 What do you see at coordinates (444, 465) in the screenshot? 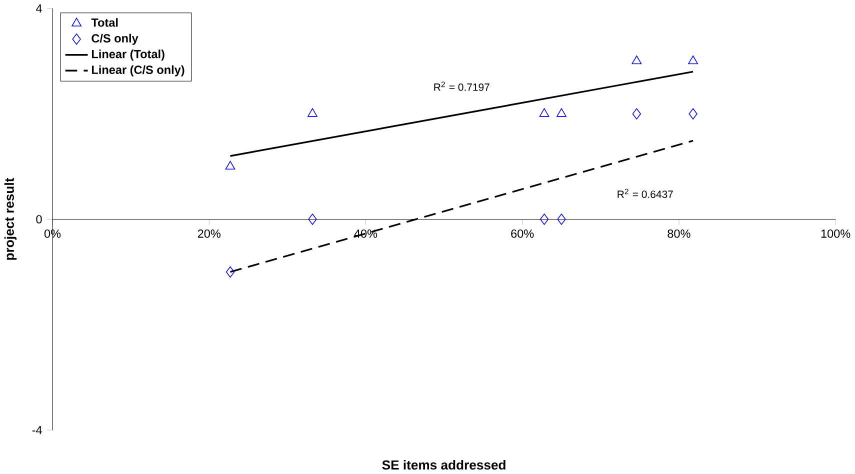
I see `x-axis-title: SE items addressed` at bounding box center [444, 465].